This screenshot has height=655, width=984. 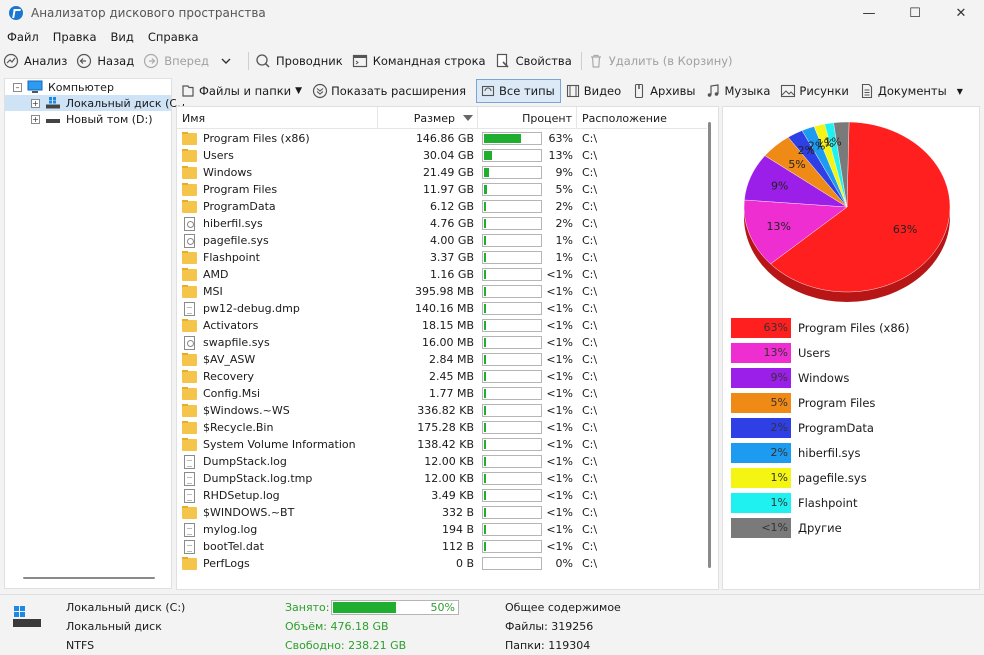 What do you see at coordinates (442, 563) in the screenshot?
I see `table-row: PerfLogs 0 B 0% C:\` at bounding box center [442, 563].